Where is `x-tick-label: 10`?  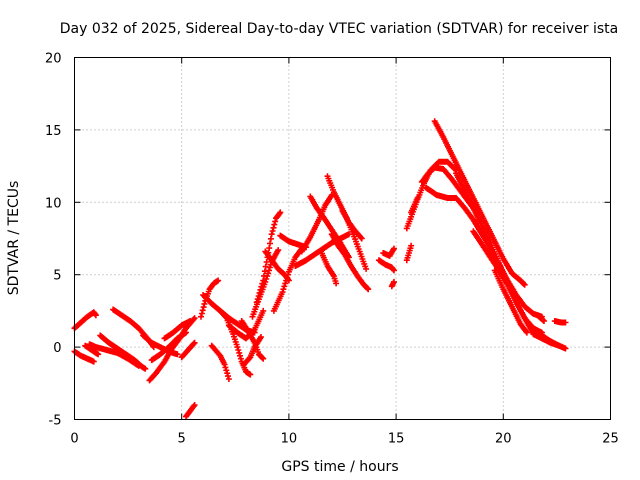 x-tick-label: 10 is located at coordinates (289, 439).